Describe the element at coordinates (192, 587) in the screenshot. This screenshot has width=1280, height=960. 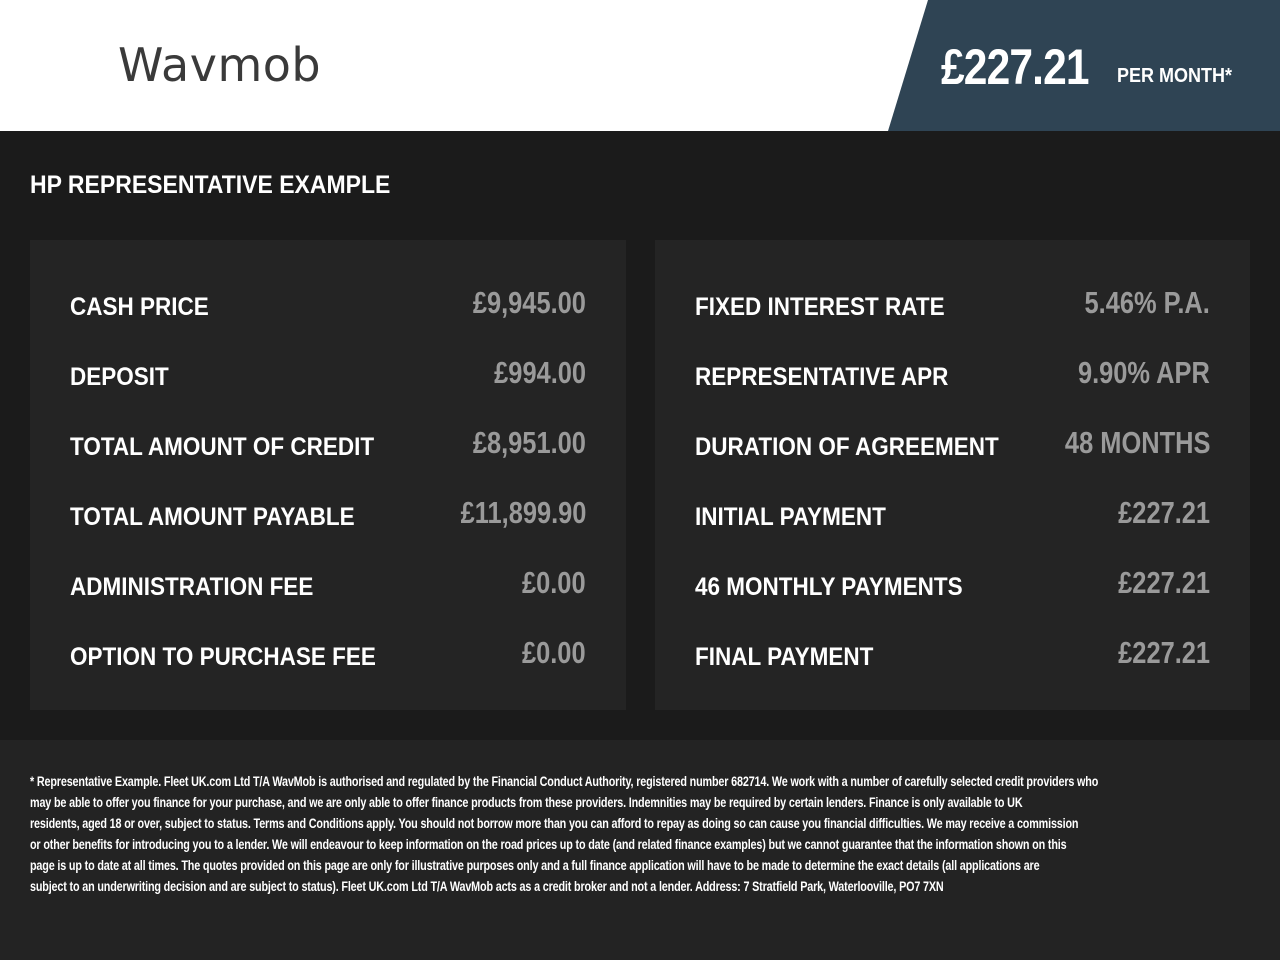
I see `row-label: ADMINISTRATION FEE` at that location.